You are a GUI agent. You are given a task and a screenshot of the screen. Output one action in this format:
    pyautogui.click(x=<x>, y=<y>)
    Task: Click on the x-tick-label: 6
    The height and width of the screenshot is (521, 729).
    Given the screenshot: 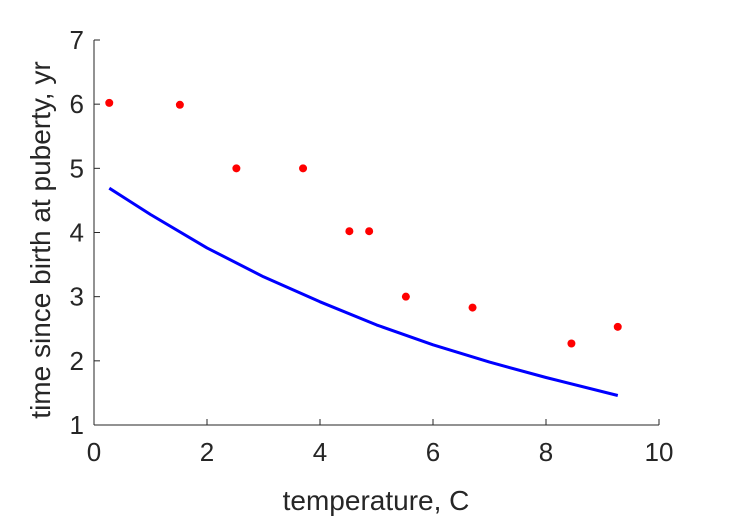 What is the action you would take?
    pyautogui.click(x=433, y=452)
    